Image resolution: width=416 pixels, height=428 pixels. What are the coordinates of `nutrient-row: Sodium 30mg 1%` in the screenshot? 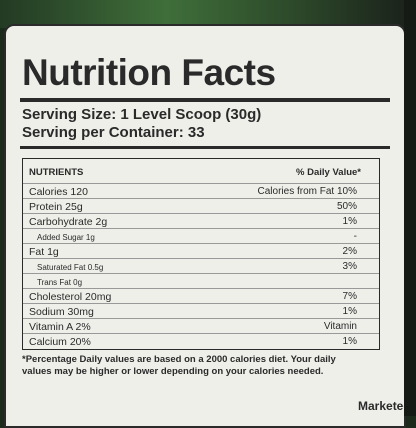 It's located at (201, 311).